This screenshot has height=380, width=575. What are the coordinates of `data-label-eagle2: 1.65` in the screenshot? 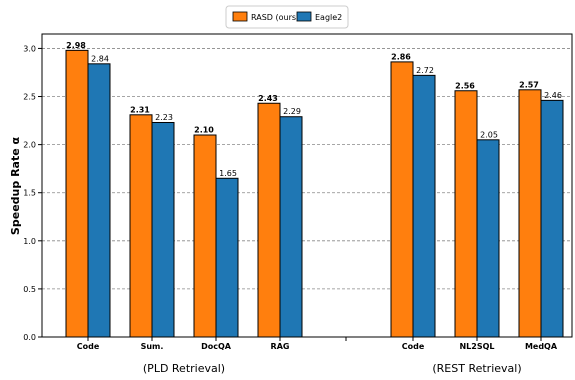 It's located at (228, 173).